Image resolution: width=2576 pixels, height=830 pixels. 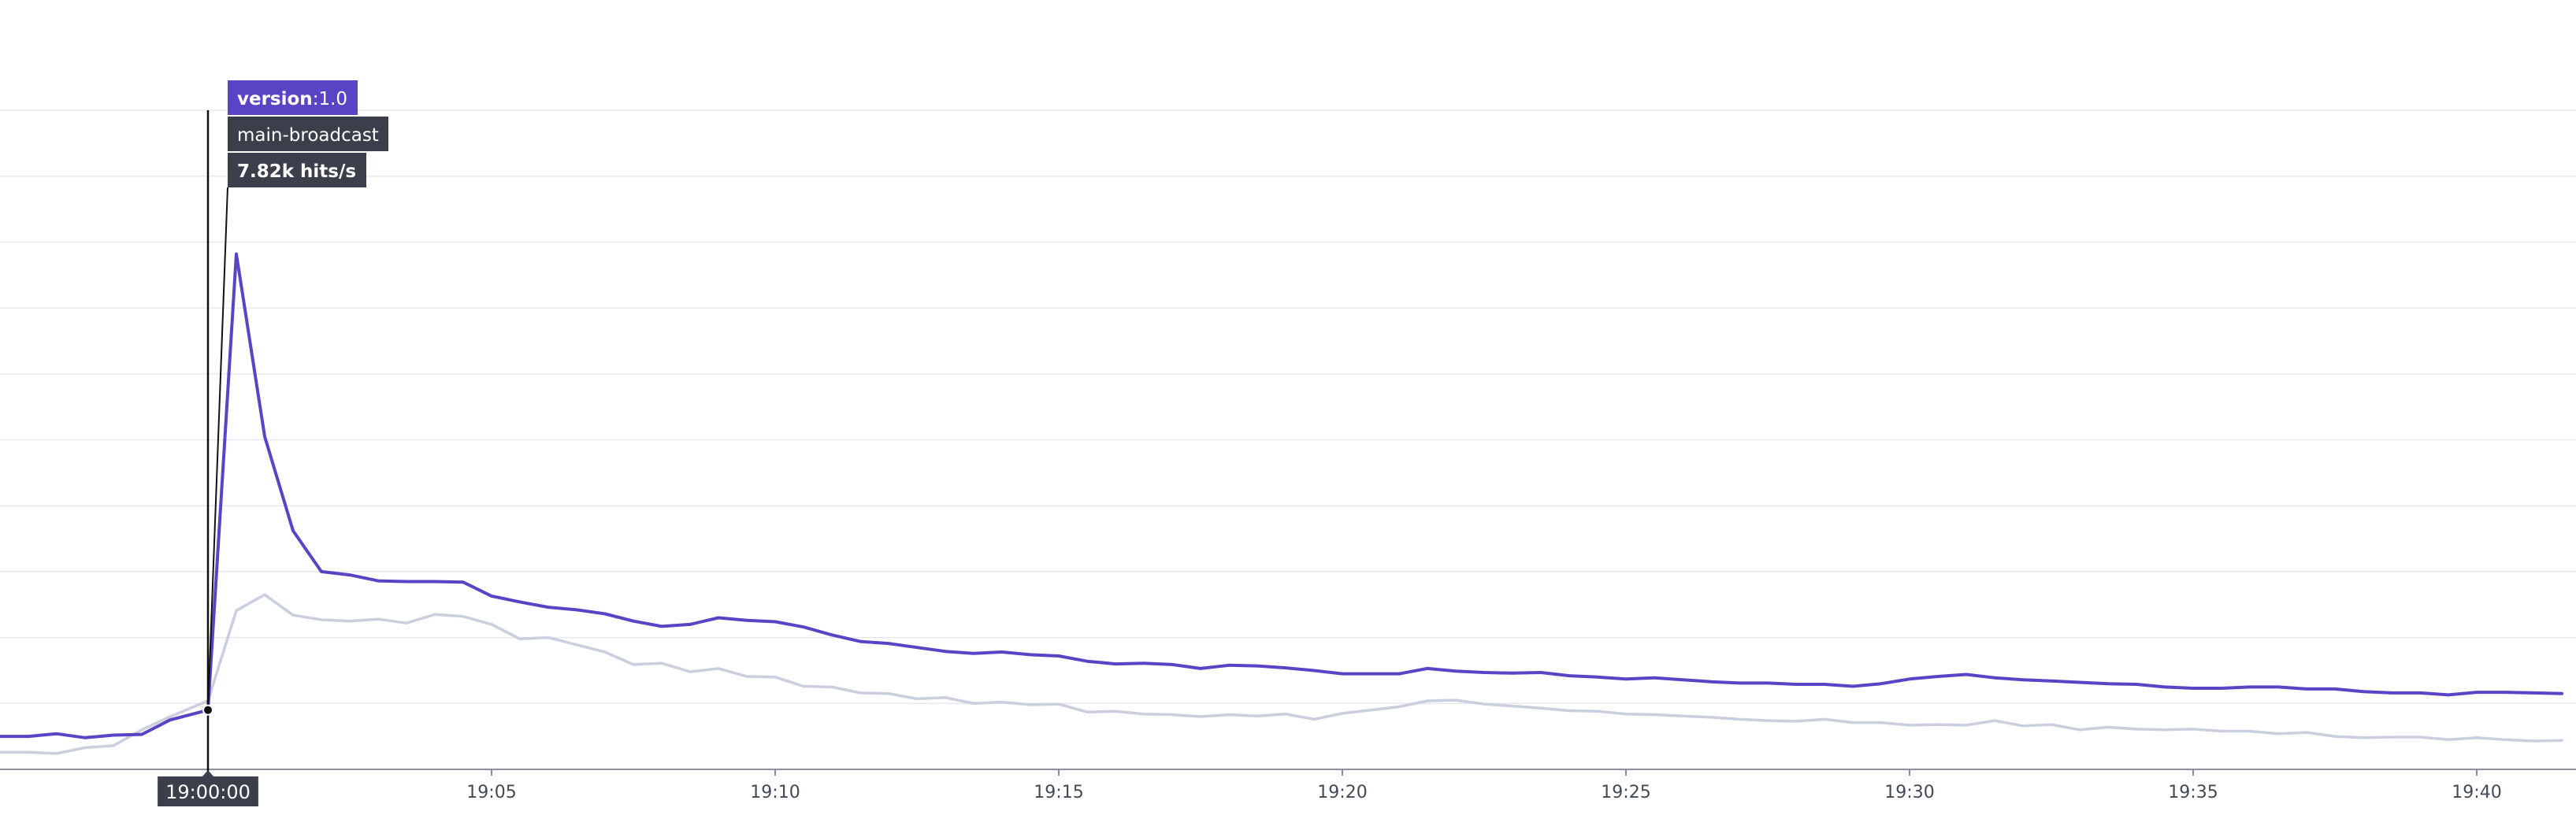 What do you see at coordinates (1342, 792) in the screenshot?
I see `x-tick-label: 19:20` at bounding box center [1342, 792].